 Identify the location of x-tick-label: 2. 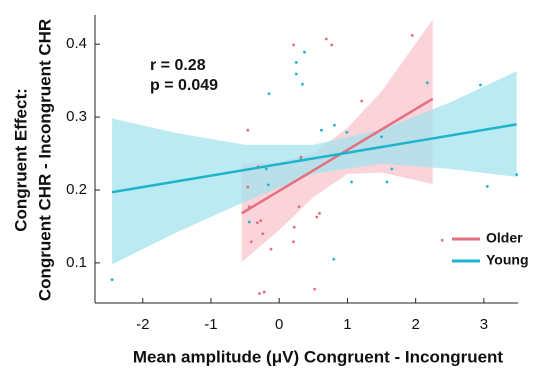
(415, 324).